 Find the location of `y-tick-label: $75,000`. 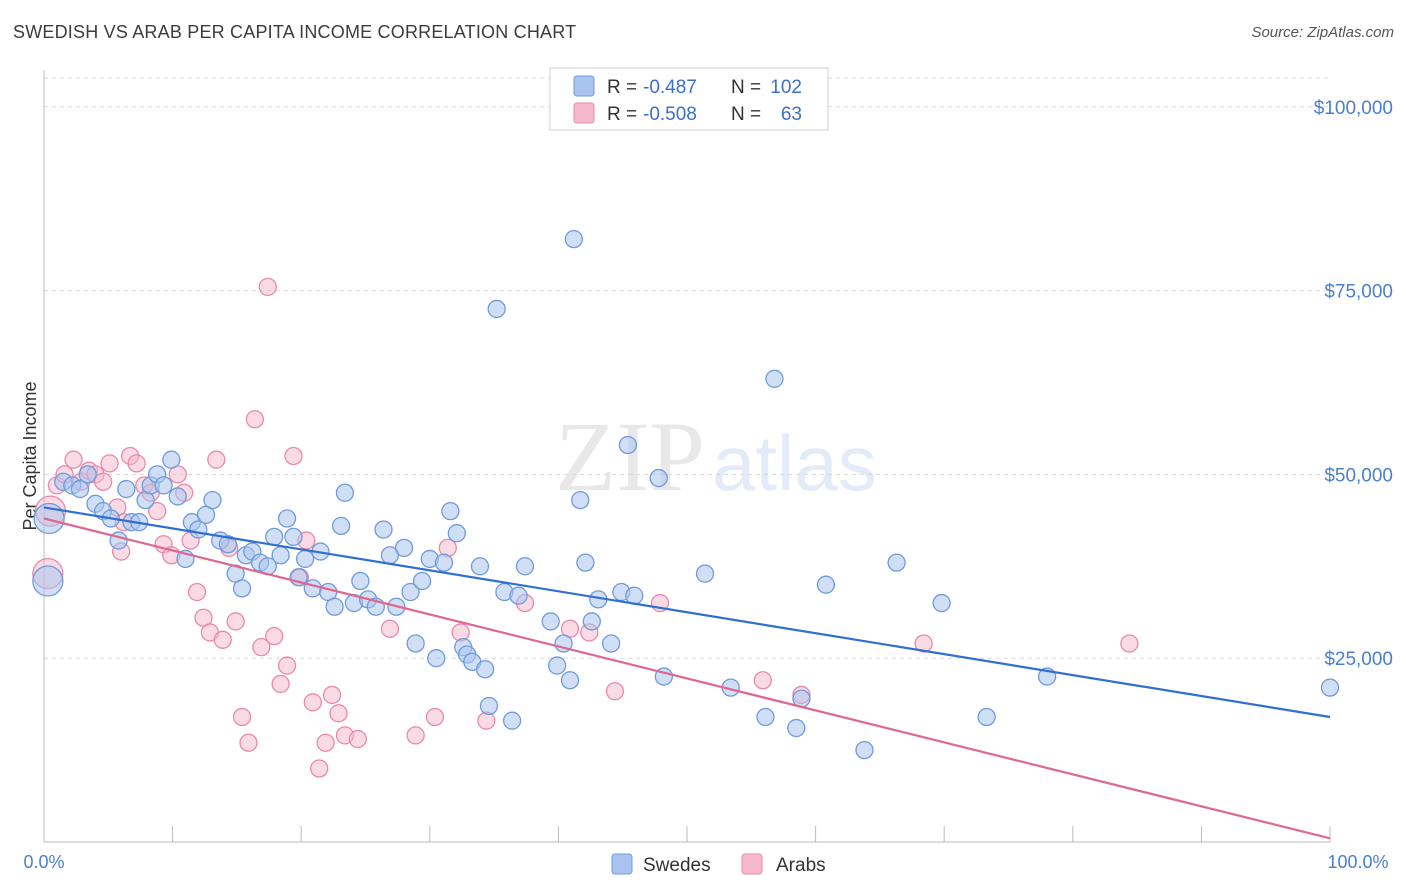

y-tick-label: $75,000 is located at coordinates (1358, 292).